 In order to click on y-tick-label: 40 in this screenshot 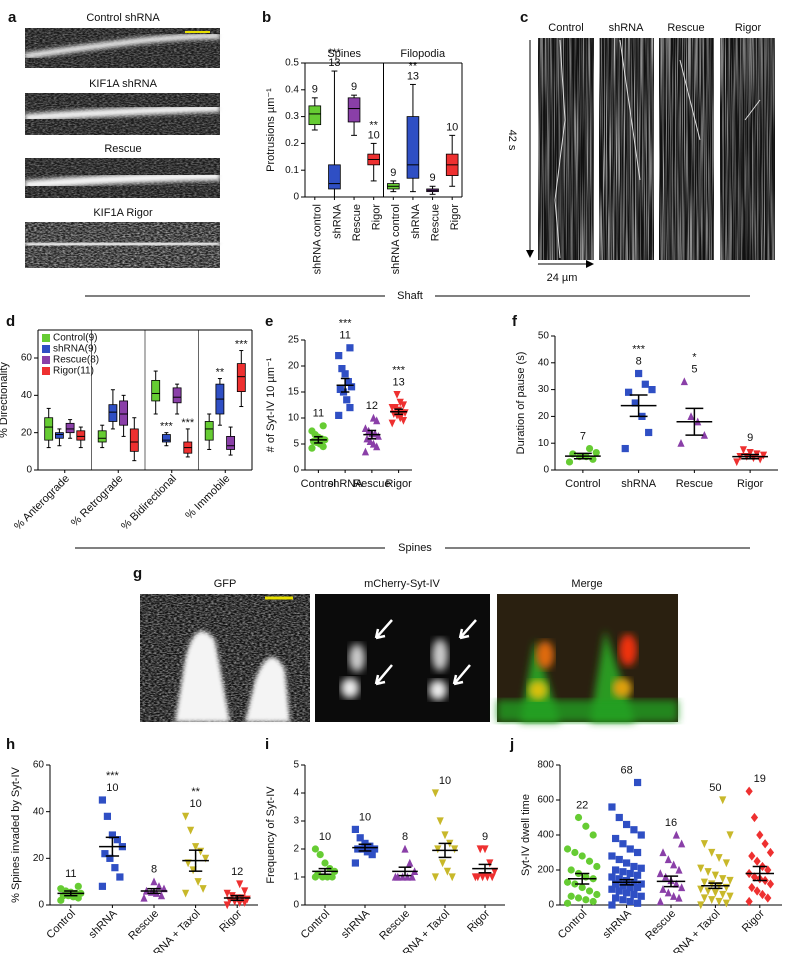, I will do `click(27, 395)`.